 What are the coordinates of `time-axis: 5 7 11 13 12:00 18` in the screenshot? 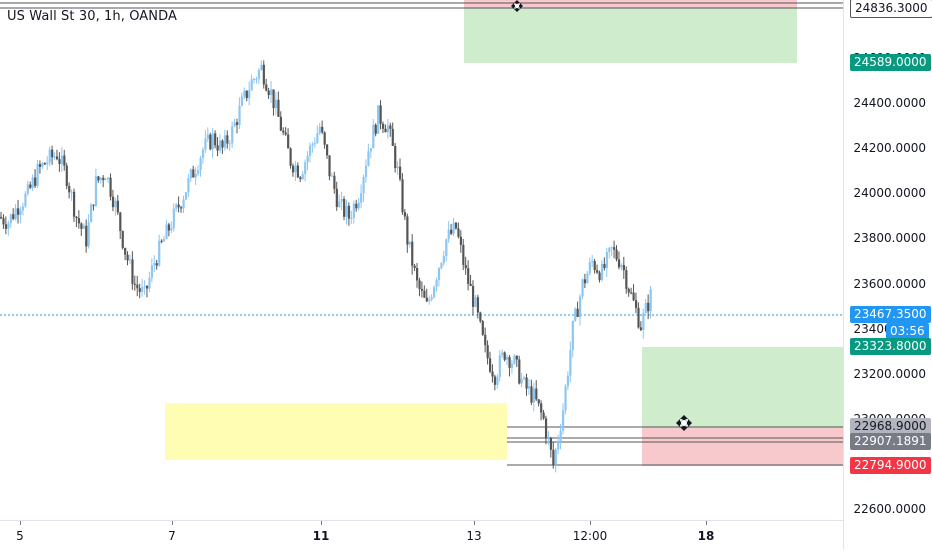 It's located at (421, 535).